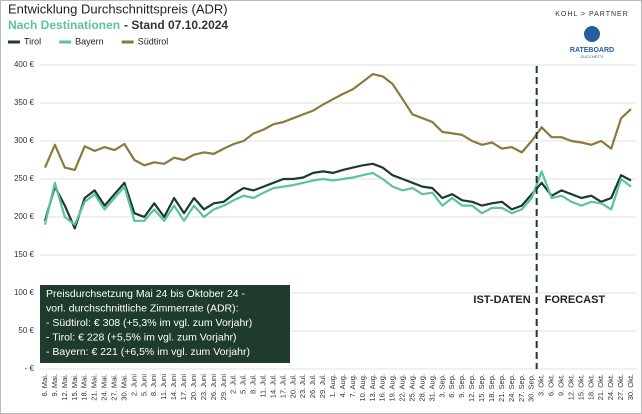 The width and height of the screenshot is (642, 414). Describe the element at coordinates (312, 386) in the screenshot. I see `x-tick-label: 26. Jul.` at that location.